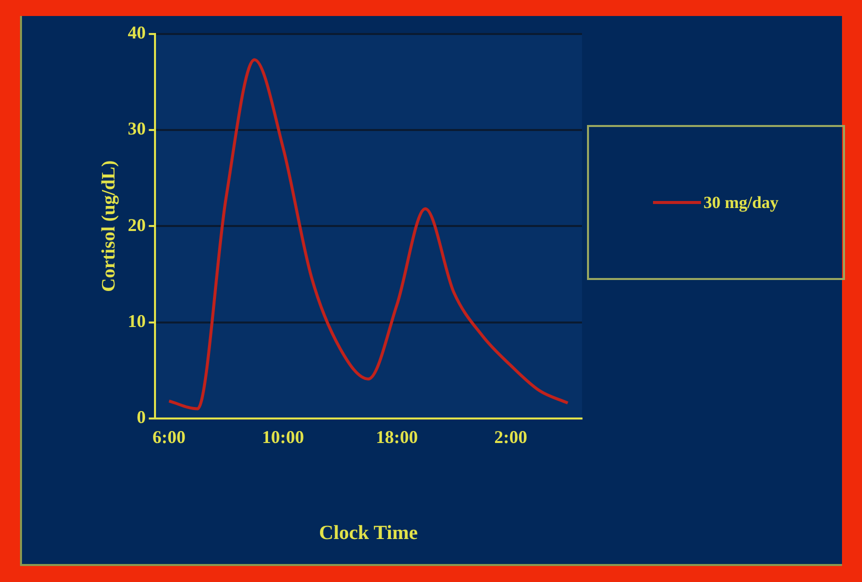 This screenshot has height=582, width=862. Describe the element at coordinates (283, 436) in the screenshot. I see `x-tick-label: 10:00` at that location.